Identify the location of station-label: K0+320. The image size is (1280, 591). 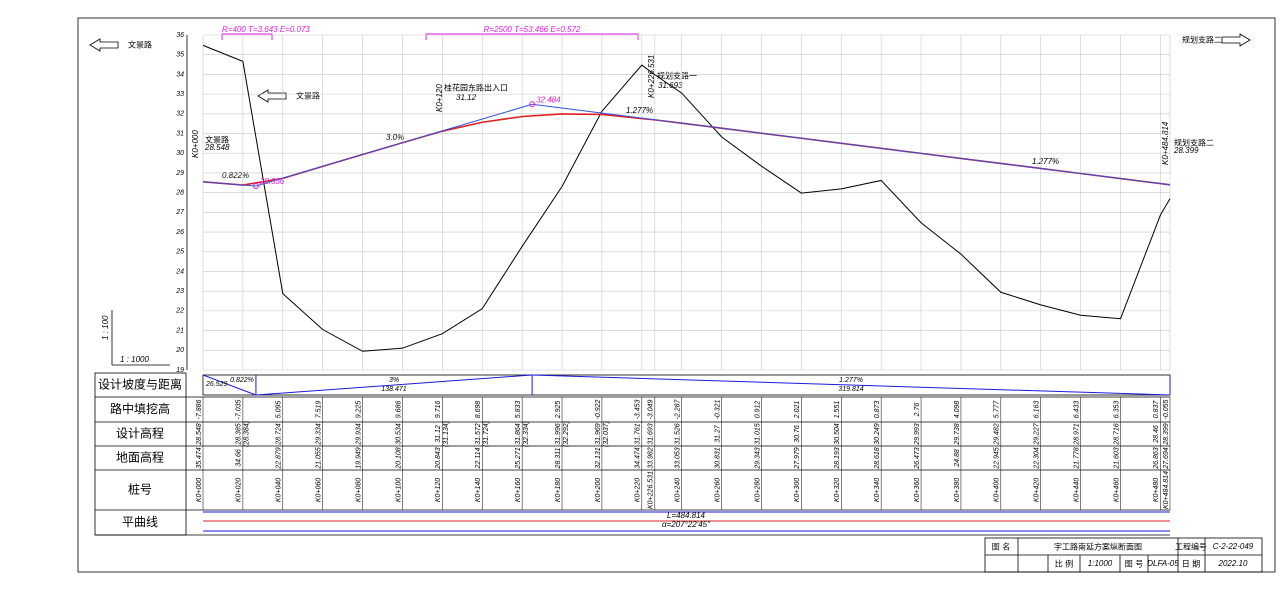
(837, 490).